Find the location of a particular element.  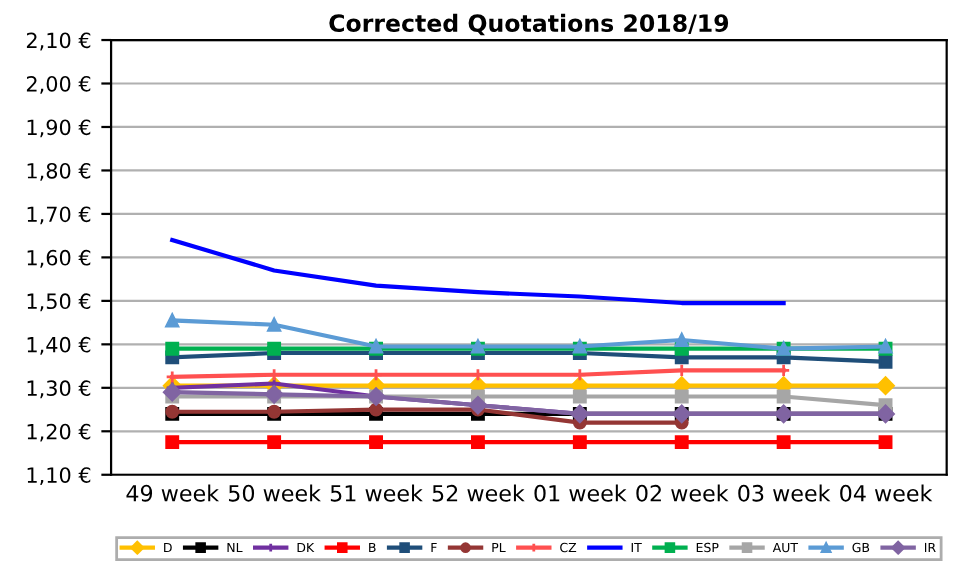

y-tick-label: 1,80 € is located at coordinates (59, 171).